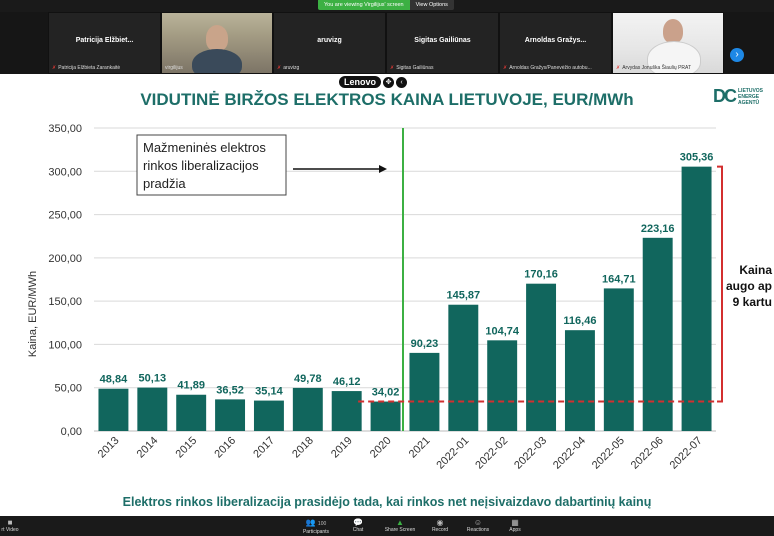  I want to click on participants-button: 👥 100 Participants, so click(316, 526).